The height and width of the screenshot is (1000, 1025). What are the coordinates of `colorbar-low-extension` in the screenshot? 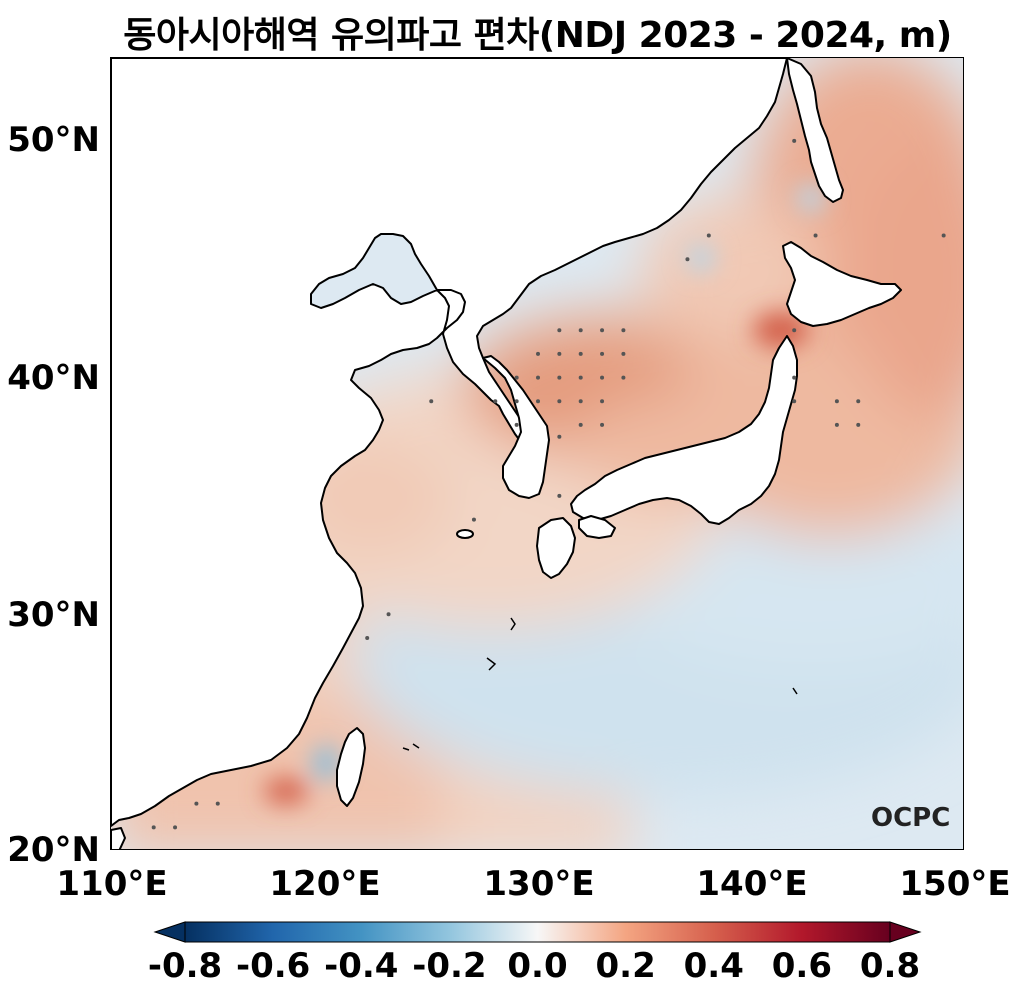 It's located at (169, 932).